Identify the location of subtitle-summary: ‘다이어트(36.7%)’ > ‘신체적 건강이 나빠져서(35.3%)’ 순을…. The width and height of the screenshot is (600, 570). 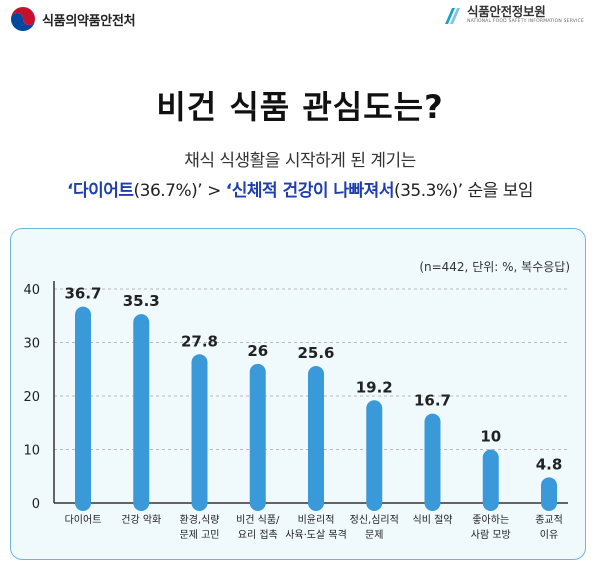
(300, 188).